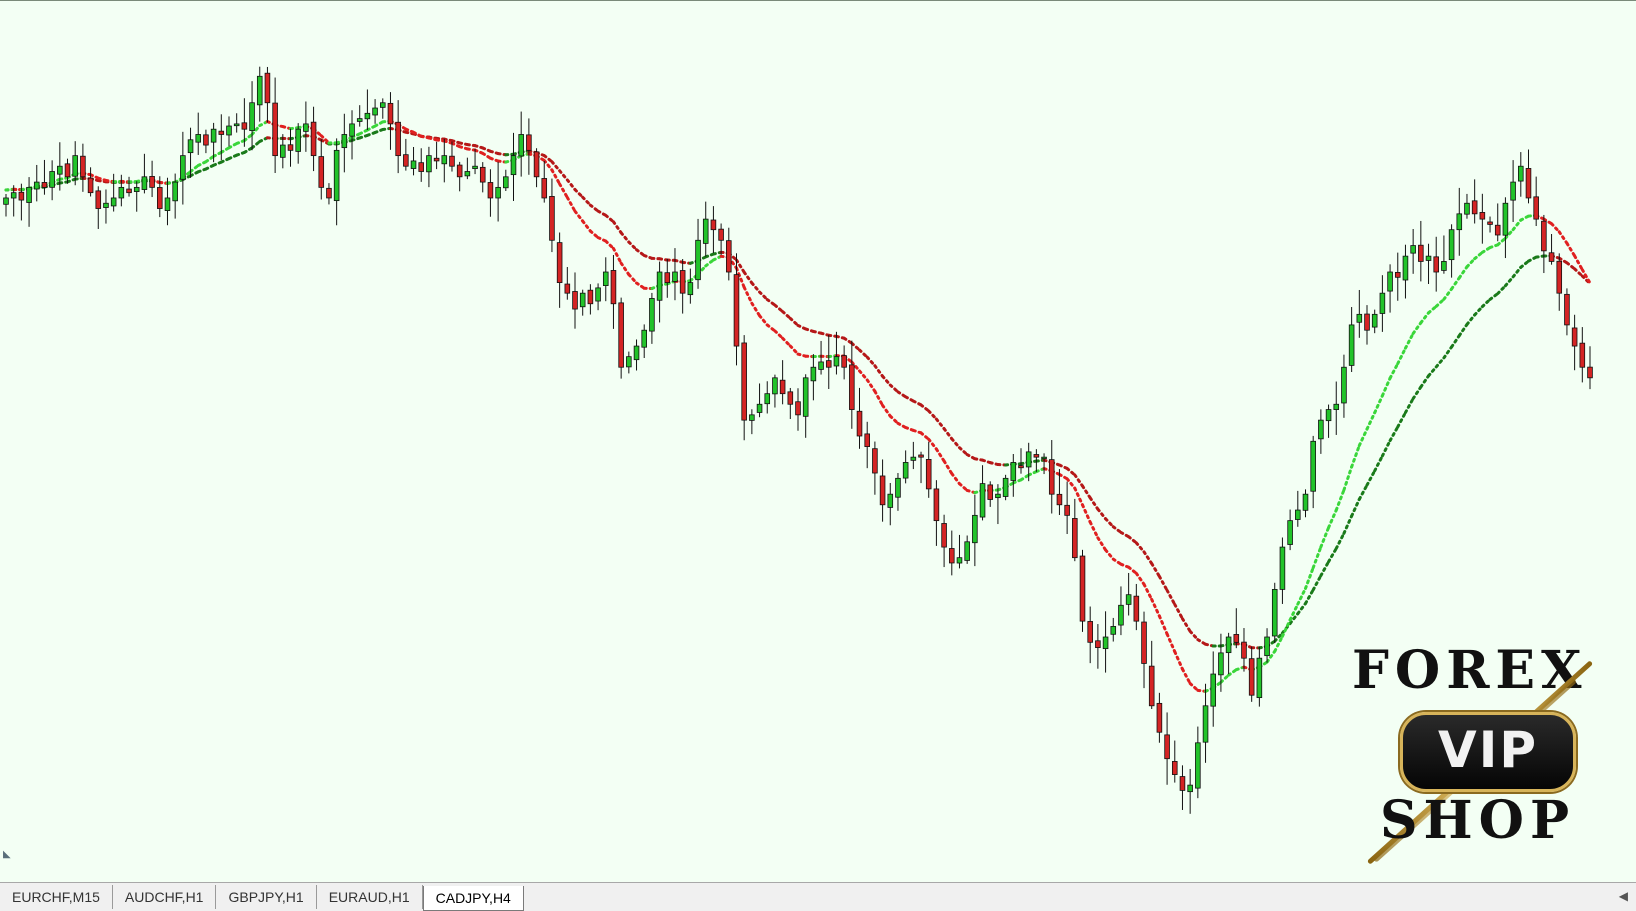 The image size is (1636, 911). Describe the element at coordinates (165, 897) in the screenshot. I see `tab-audchf-h1: AUDCHF,H1` at that location.